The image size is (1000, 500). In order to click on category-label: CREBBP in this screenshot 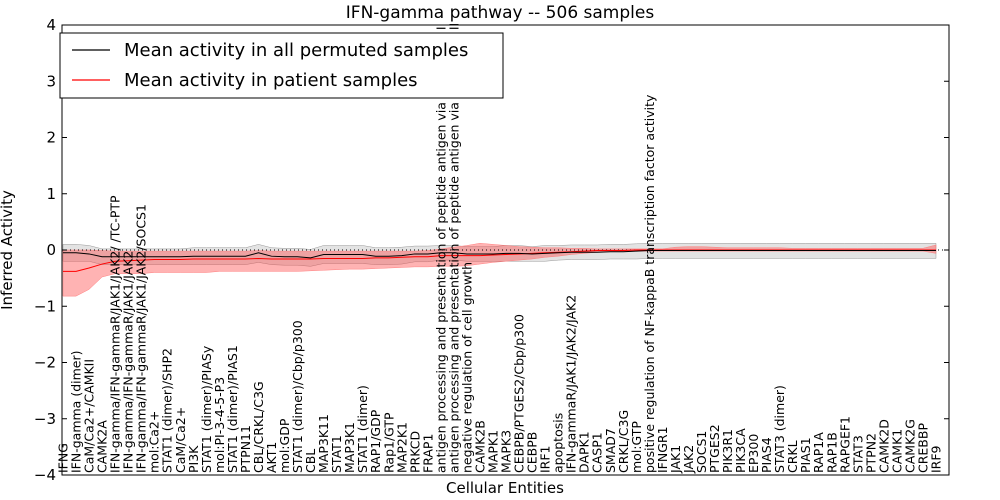, I will do `click(922, 448)`.